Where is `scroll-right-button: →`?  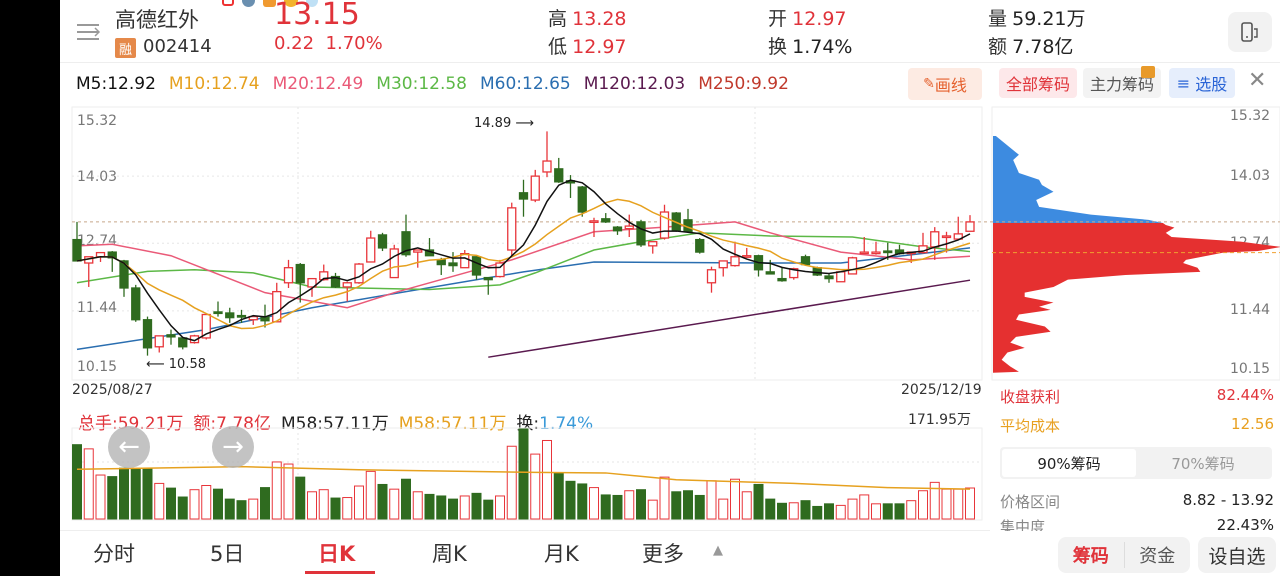 scroll-right-button: → is located at coordinates (233, 447).